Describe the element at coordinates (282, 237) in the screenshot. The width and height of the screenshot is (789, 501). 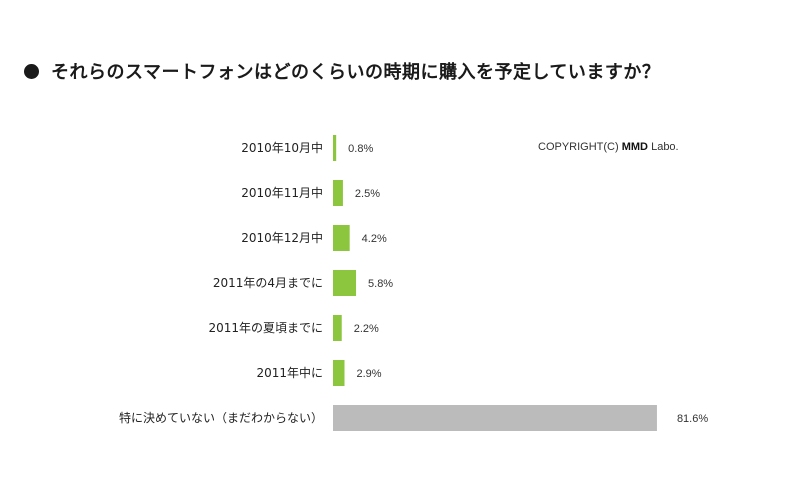
I see `category-label: 2010年12月中` at that location.